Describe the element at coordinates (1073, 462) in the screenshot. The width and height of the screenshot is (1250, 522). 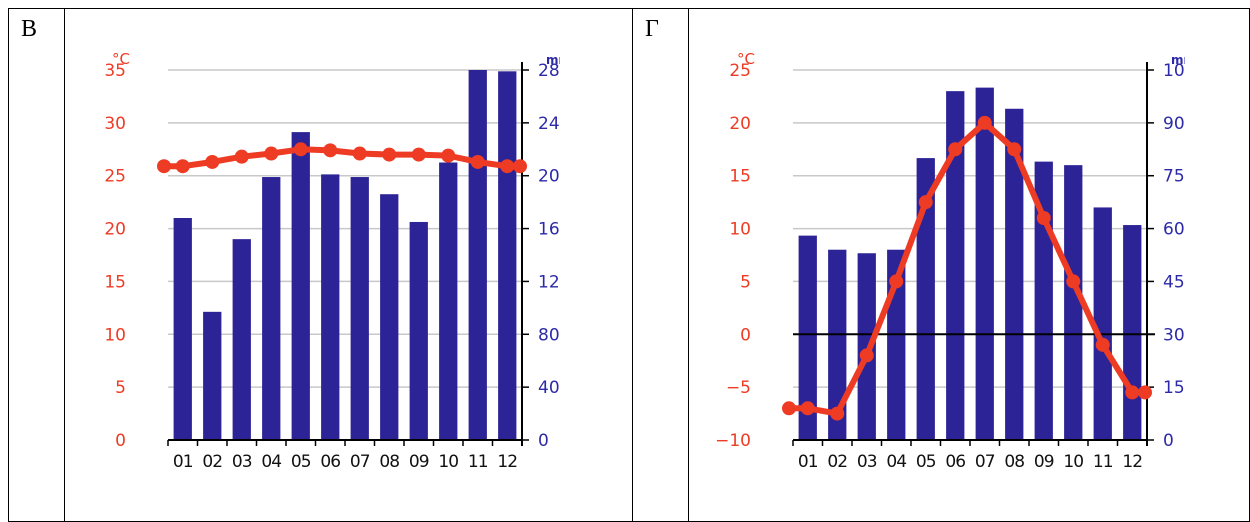
I see `month-label: 10` at that location.